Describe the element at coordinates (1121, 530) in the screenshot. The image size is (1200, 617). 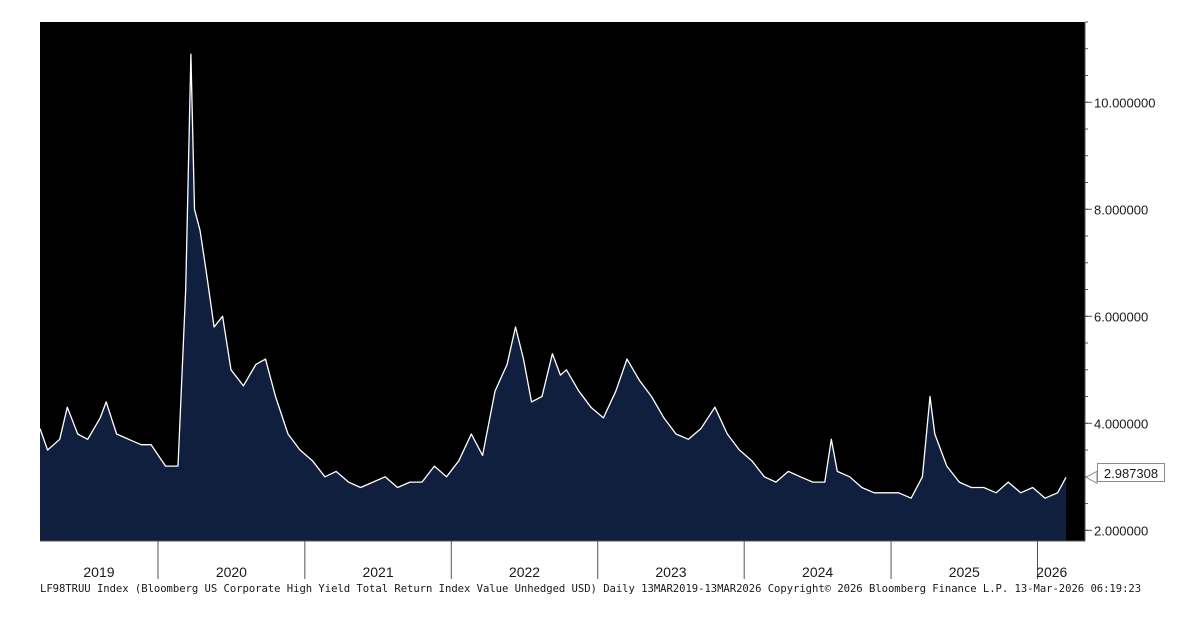
I see `y-tick-label: 2.000000` at that location.